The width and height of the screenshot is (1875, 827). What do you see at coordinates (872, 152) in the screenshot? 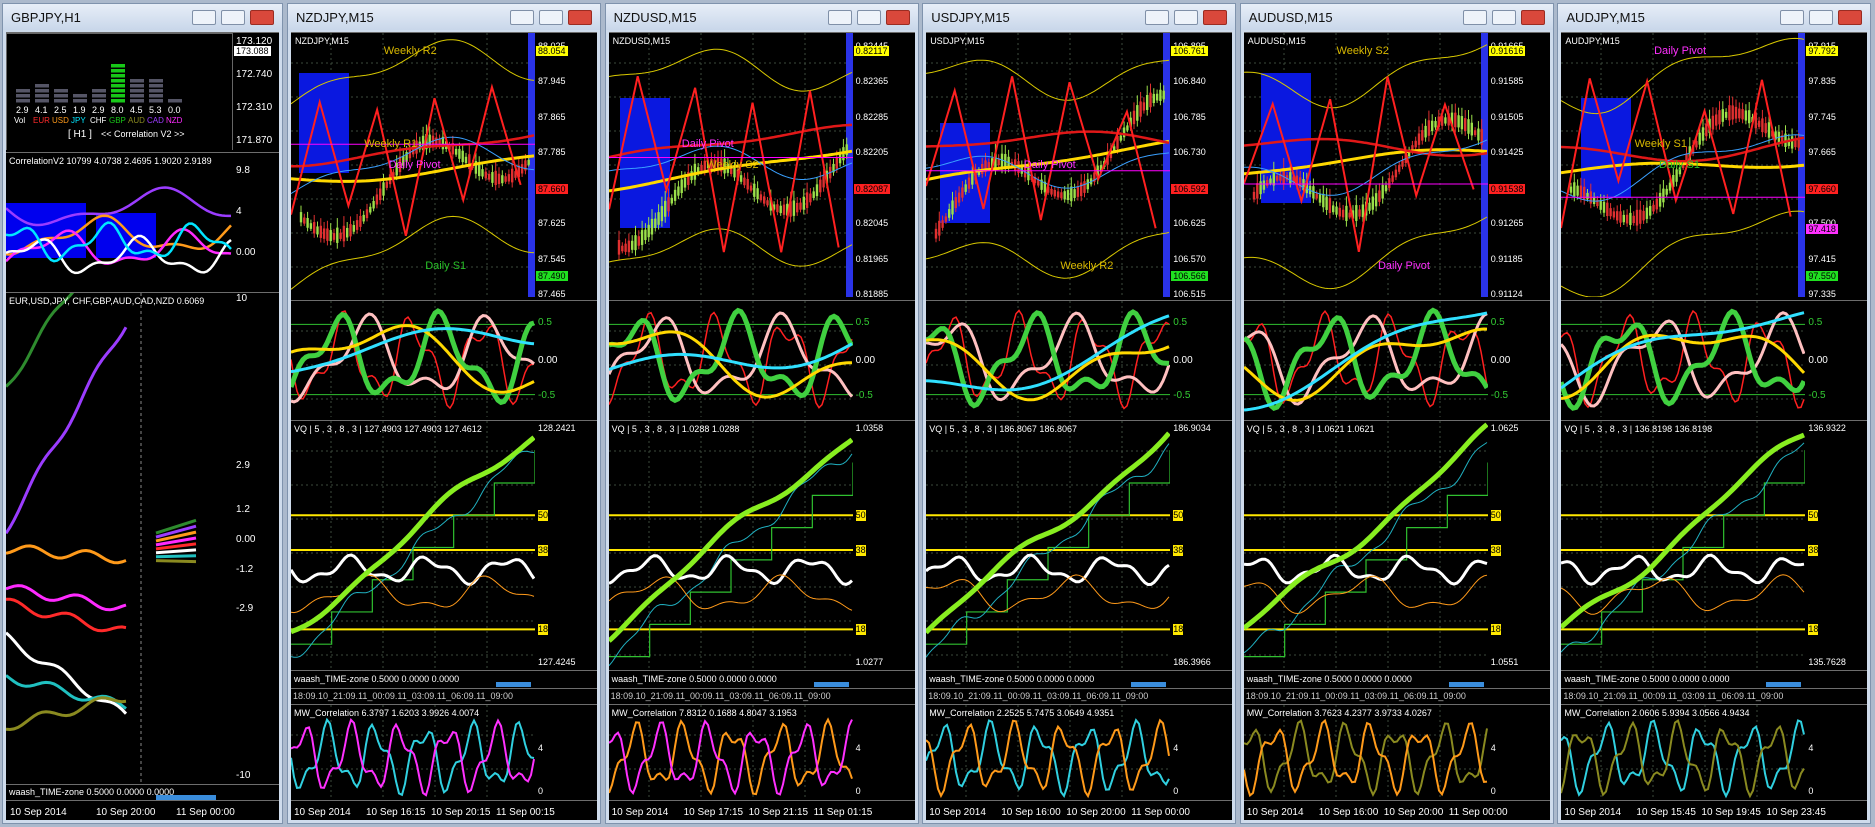
I see `price-label: 0.82205` at bounding box center [872, 152].